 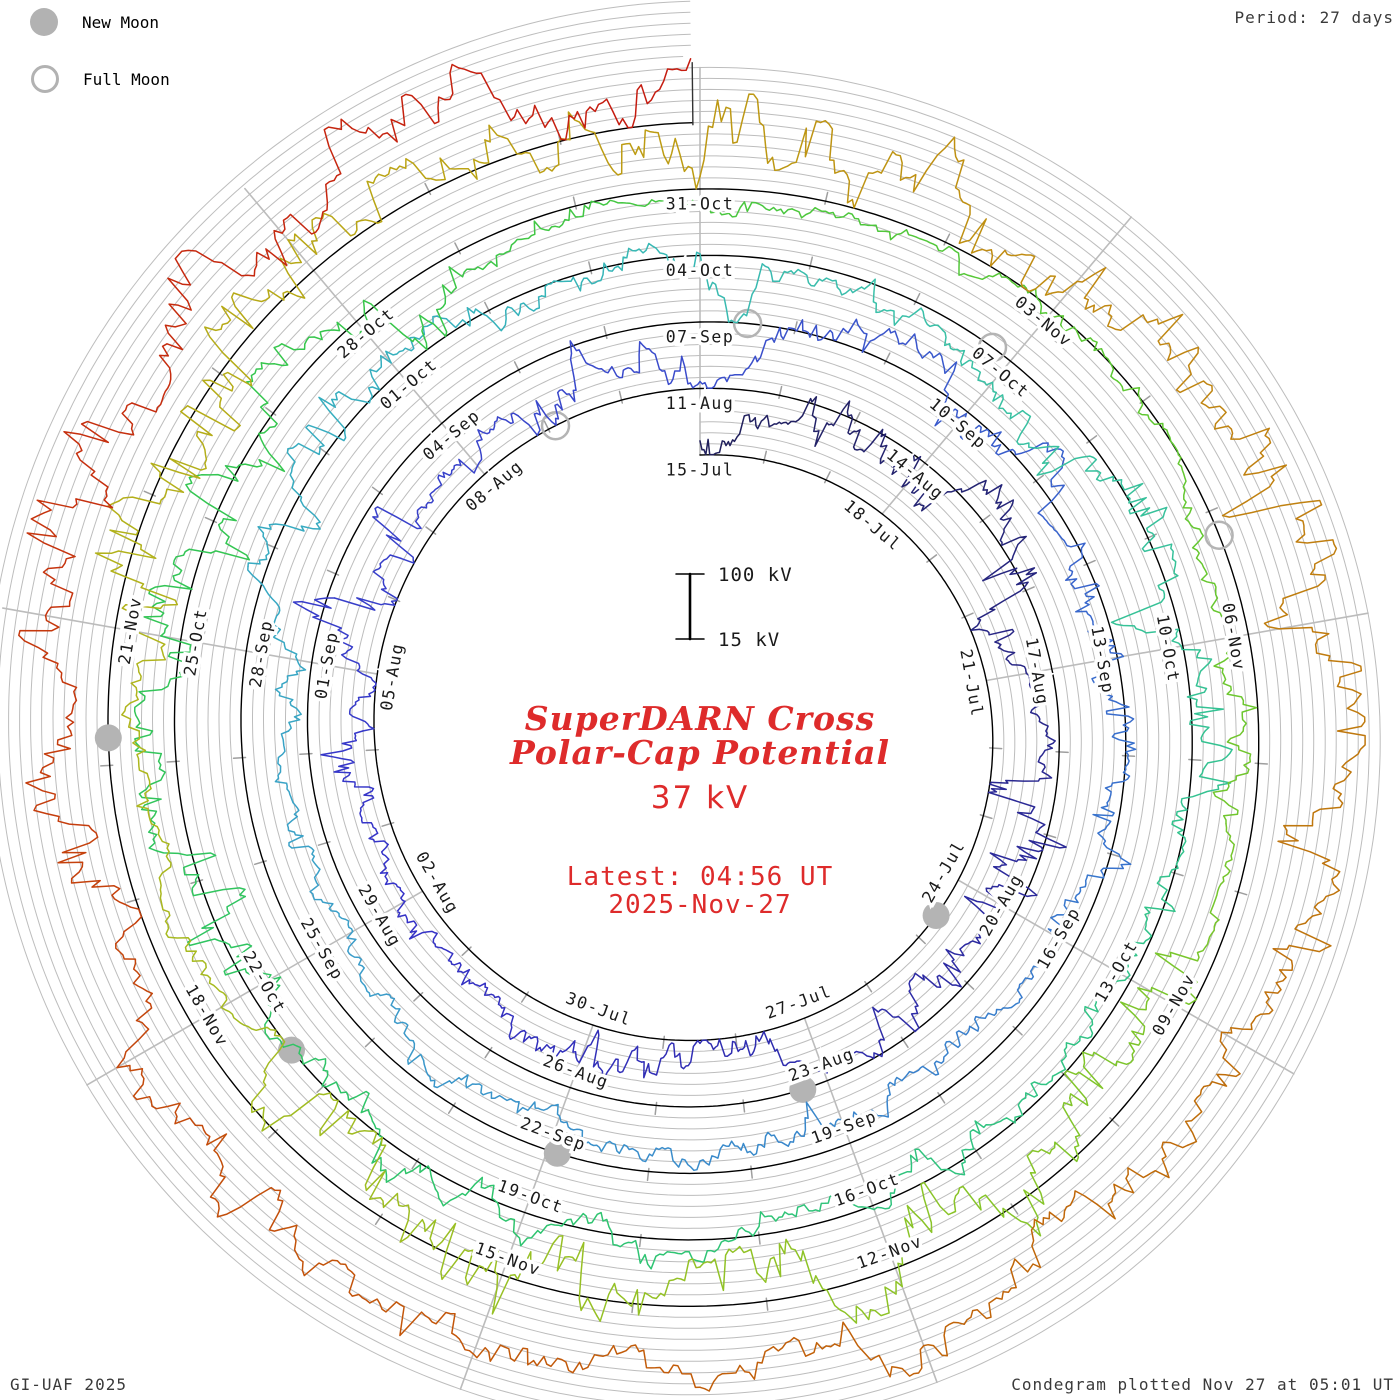 I want to click on moon-marker-full, so click(x=555, y=425).